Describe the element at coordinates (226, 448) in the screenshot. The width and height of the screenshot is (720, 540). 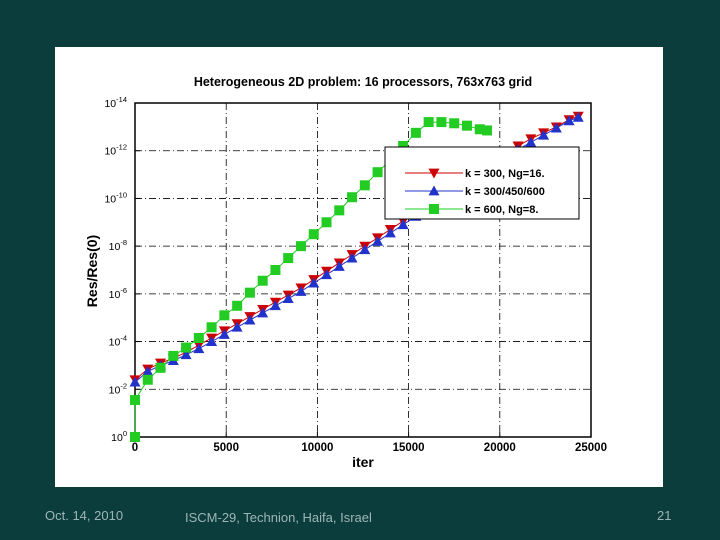
I see `x-tick-label: 5000` at that location.